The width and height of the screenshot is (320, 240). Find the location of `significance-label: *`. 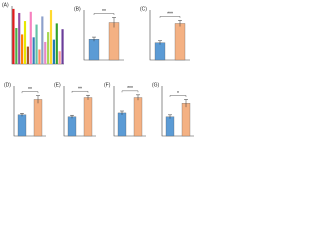

significance-label: * is located at coordinates (178, 94).